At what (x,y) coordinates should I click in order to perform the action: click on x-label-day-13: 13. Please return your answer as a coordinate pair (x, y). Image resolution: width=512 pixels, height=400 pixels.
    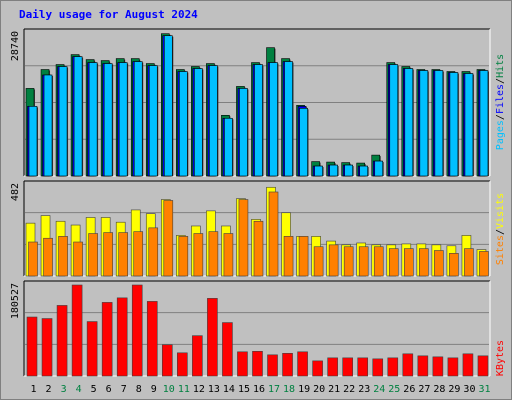
    Looking at the image, I should click on (214, 389).